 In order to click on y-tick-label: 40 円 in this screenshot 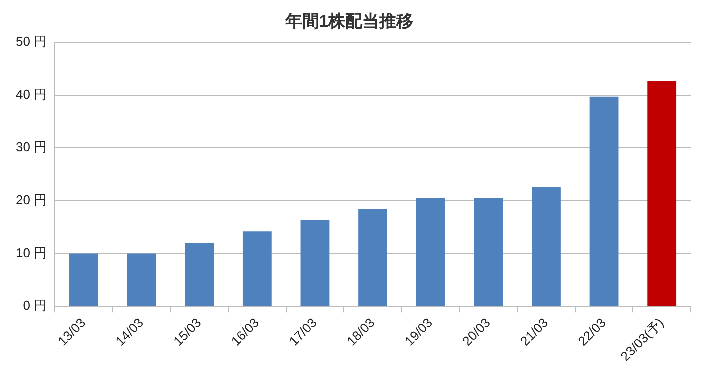, I will do `click(32, 94)`.